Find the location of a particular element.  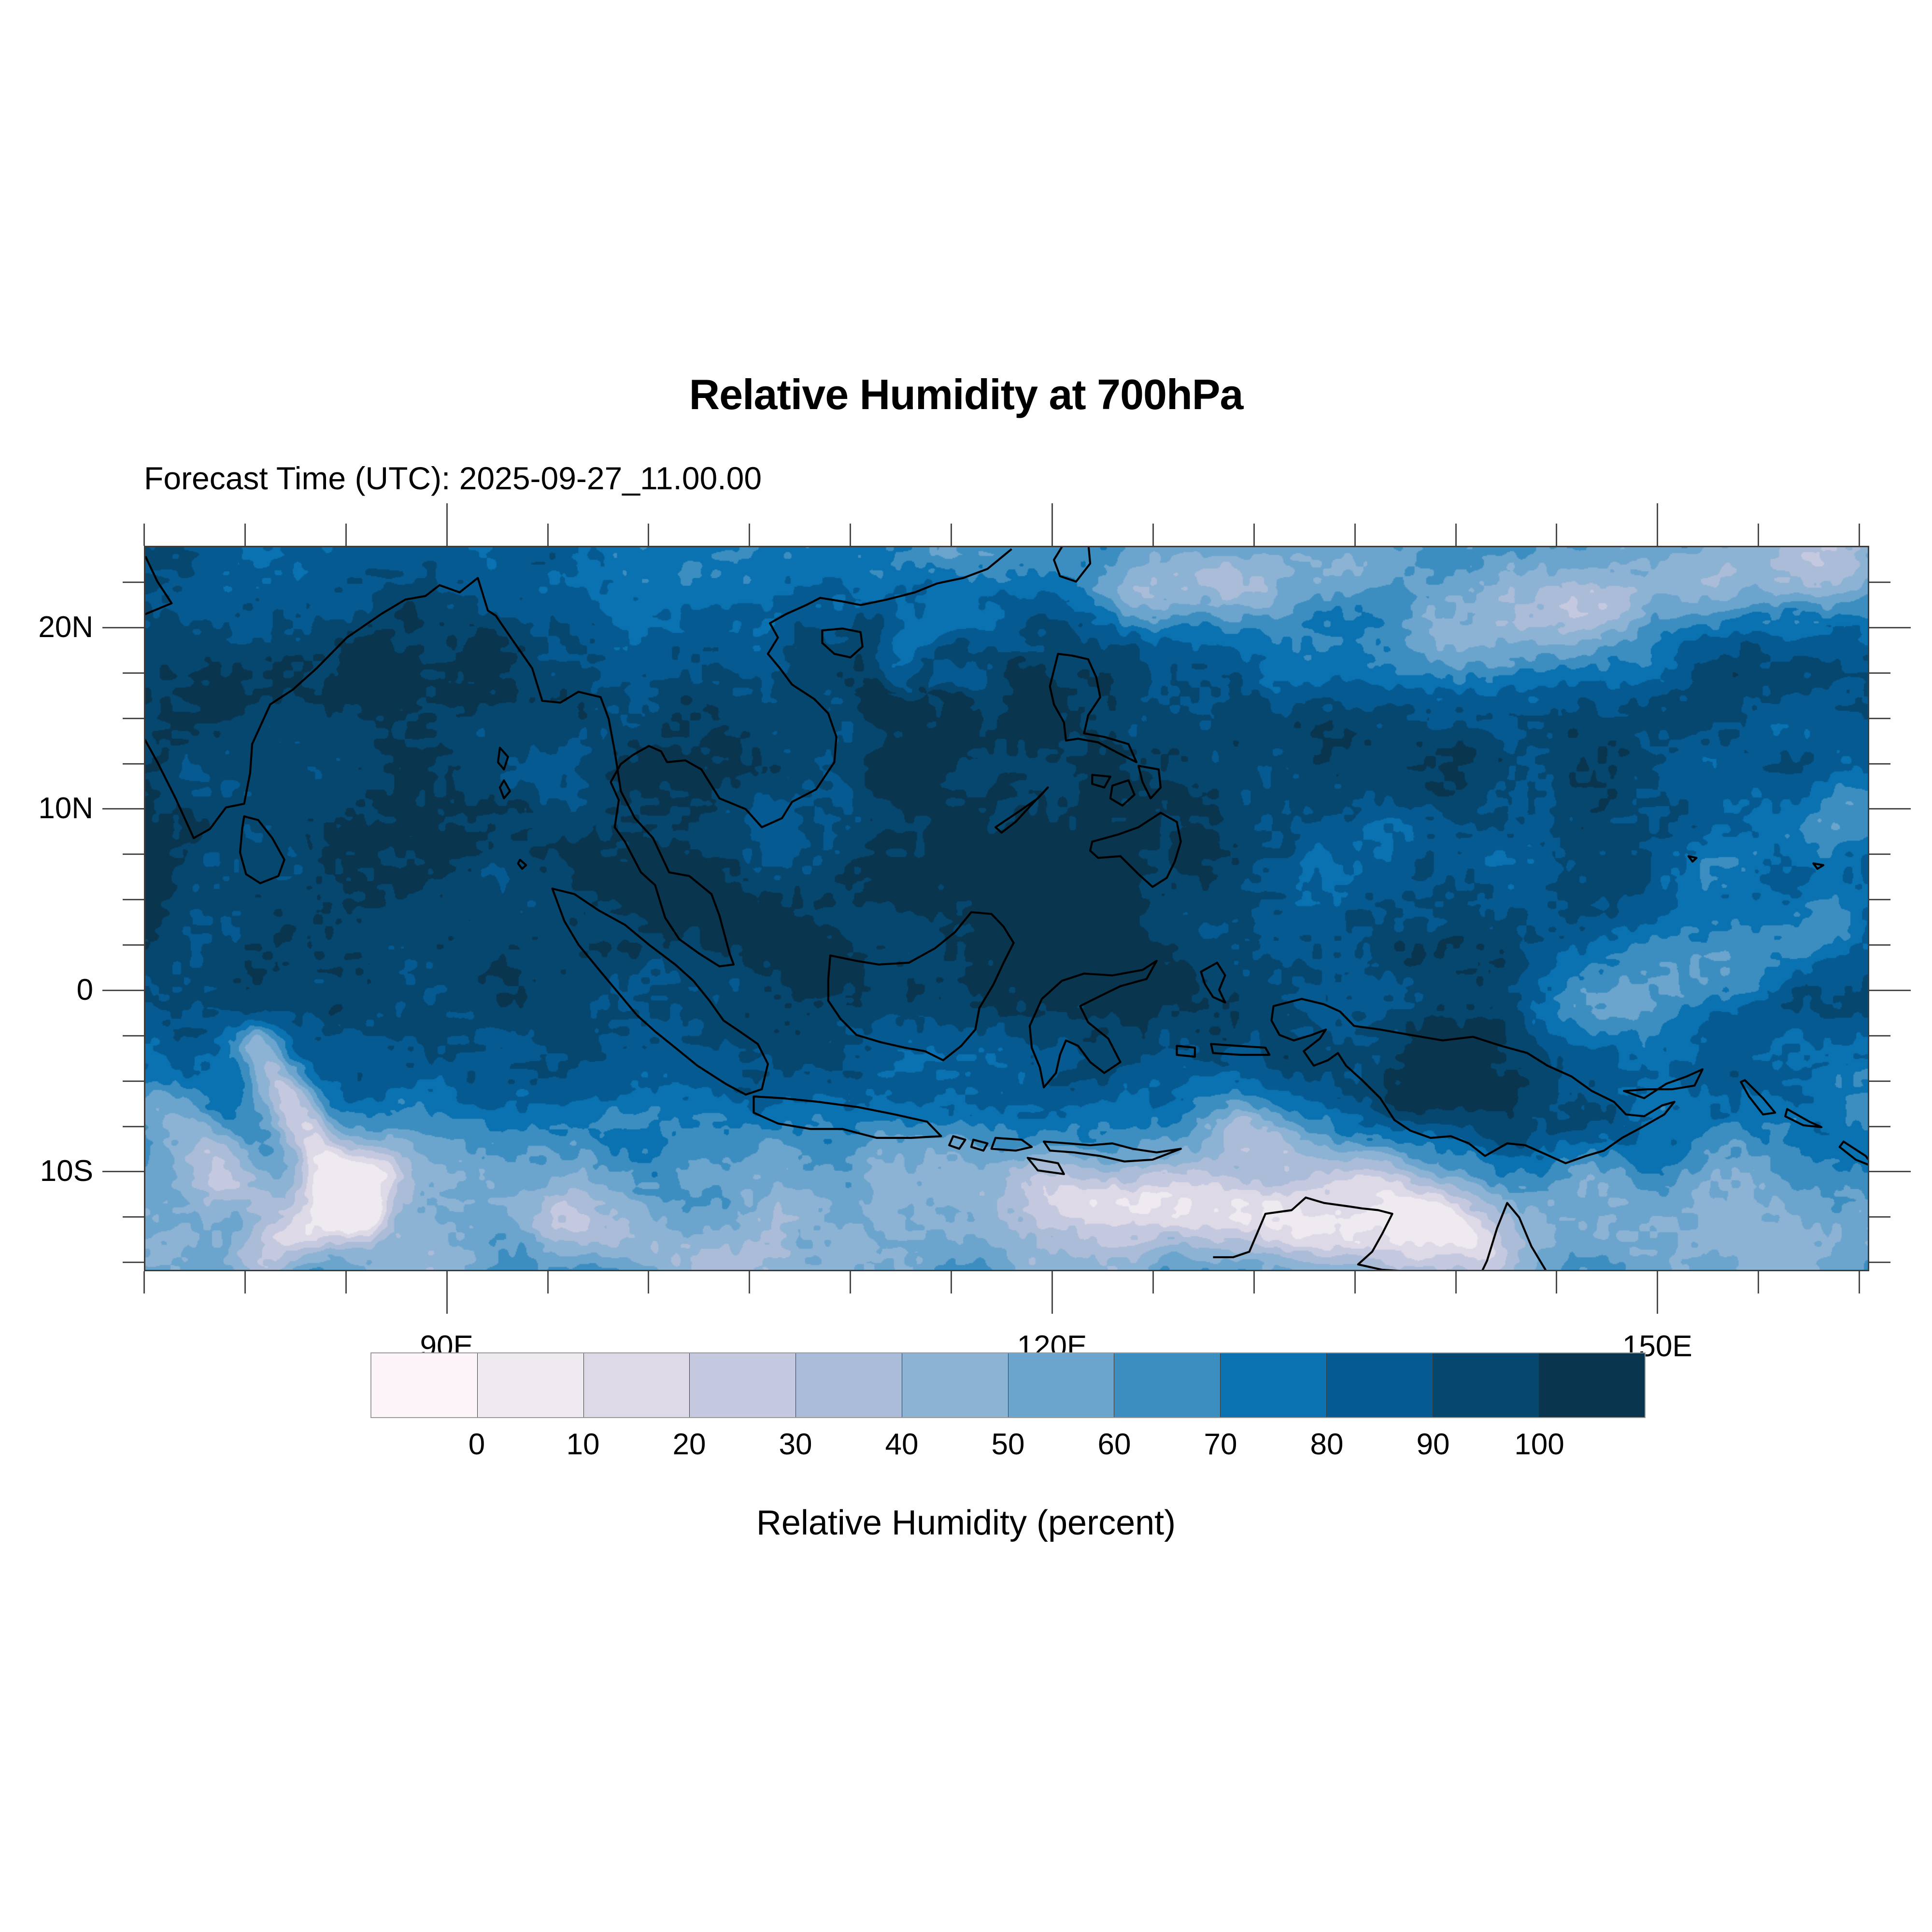

y-axis-label-0: 0 is located at coordinates (84, 990).